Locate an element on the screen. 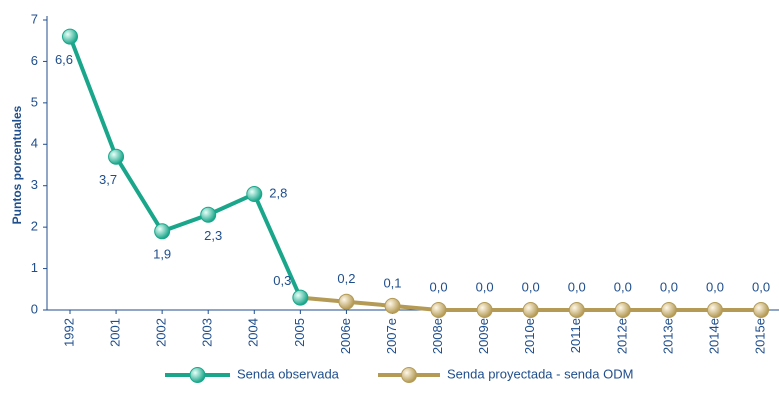  x-tick-label: 2014e is located at coordinates (713, 336).